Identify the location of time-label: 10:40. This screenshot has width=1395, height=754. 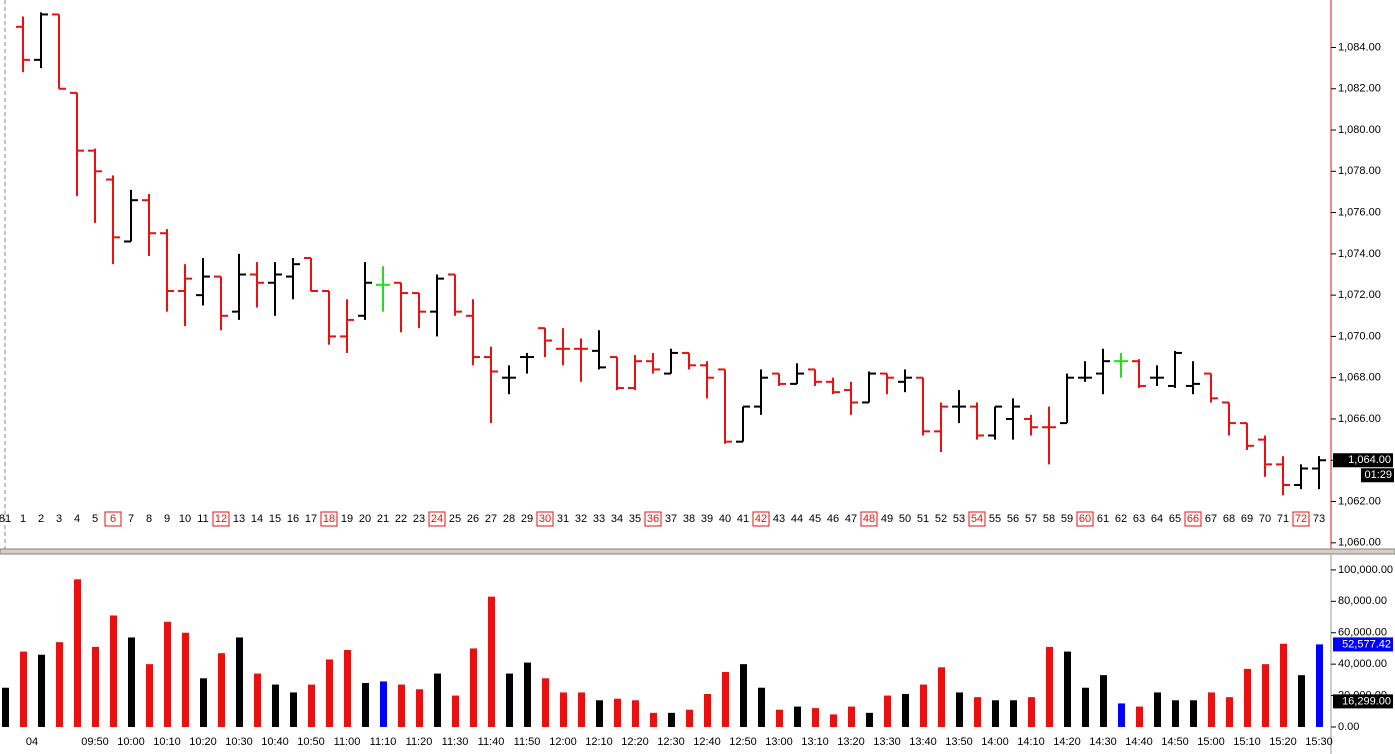
(275, 742).